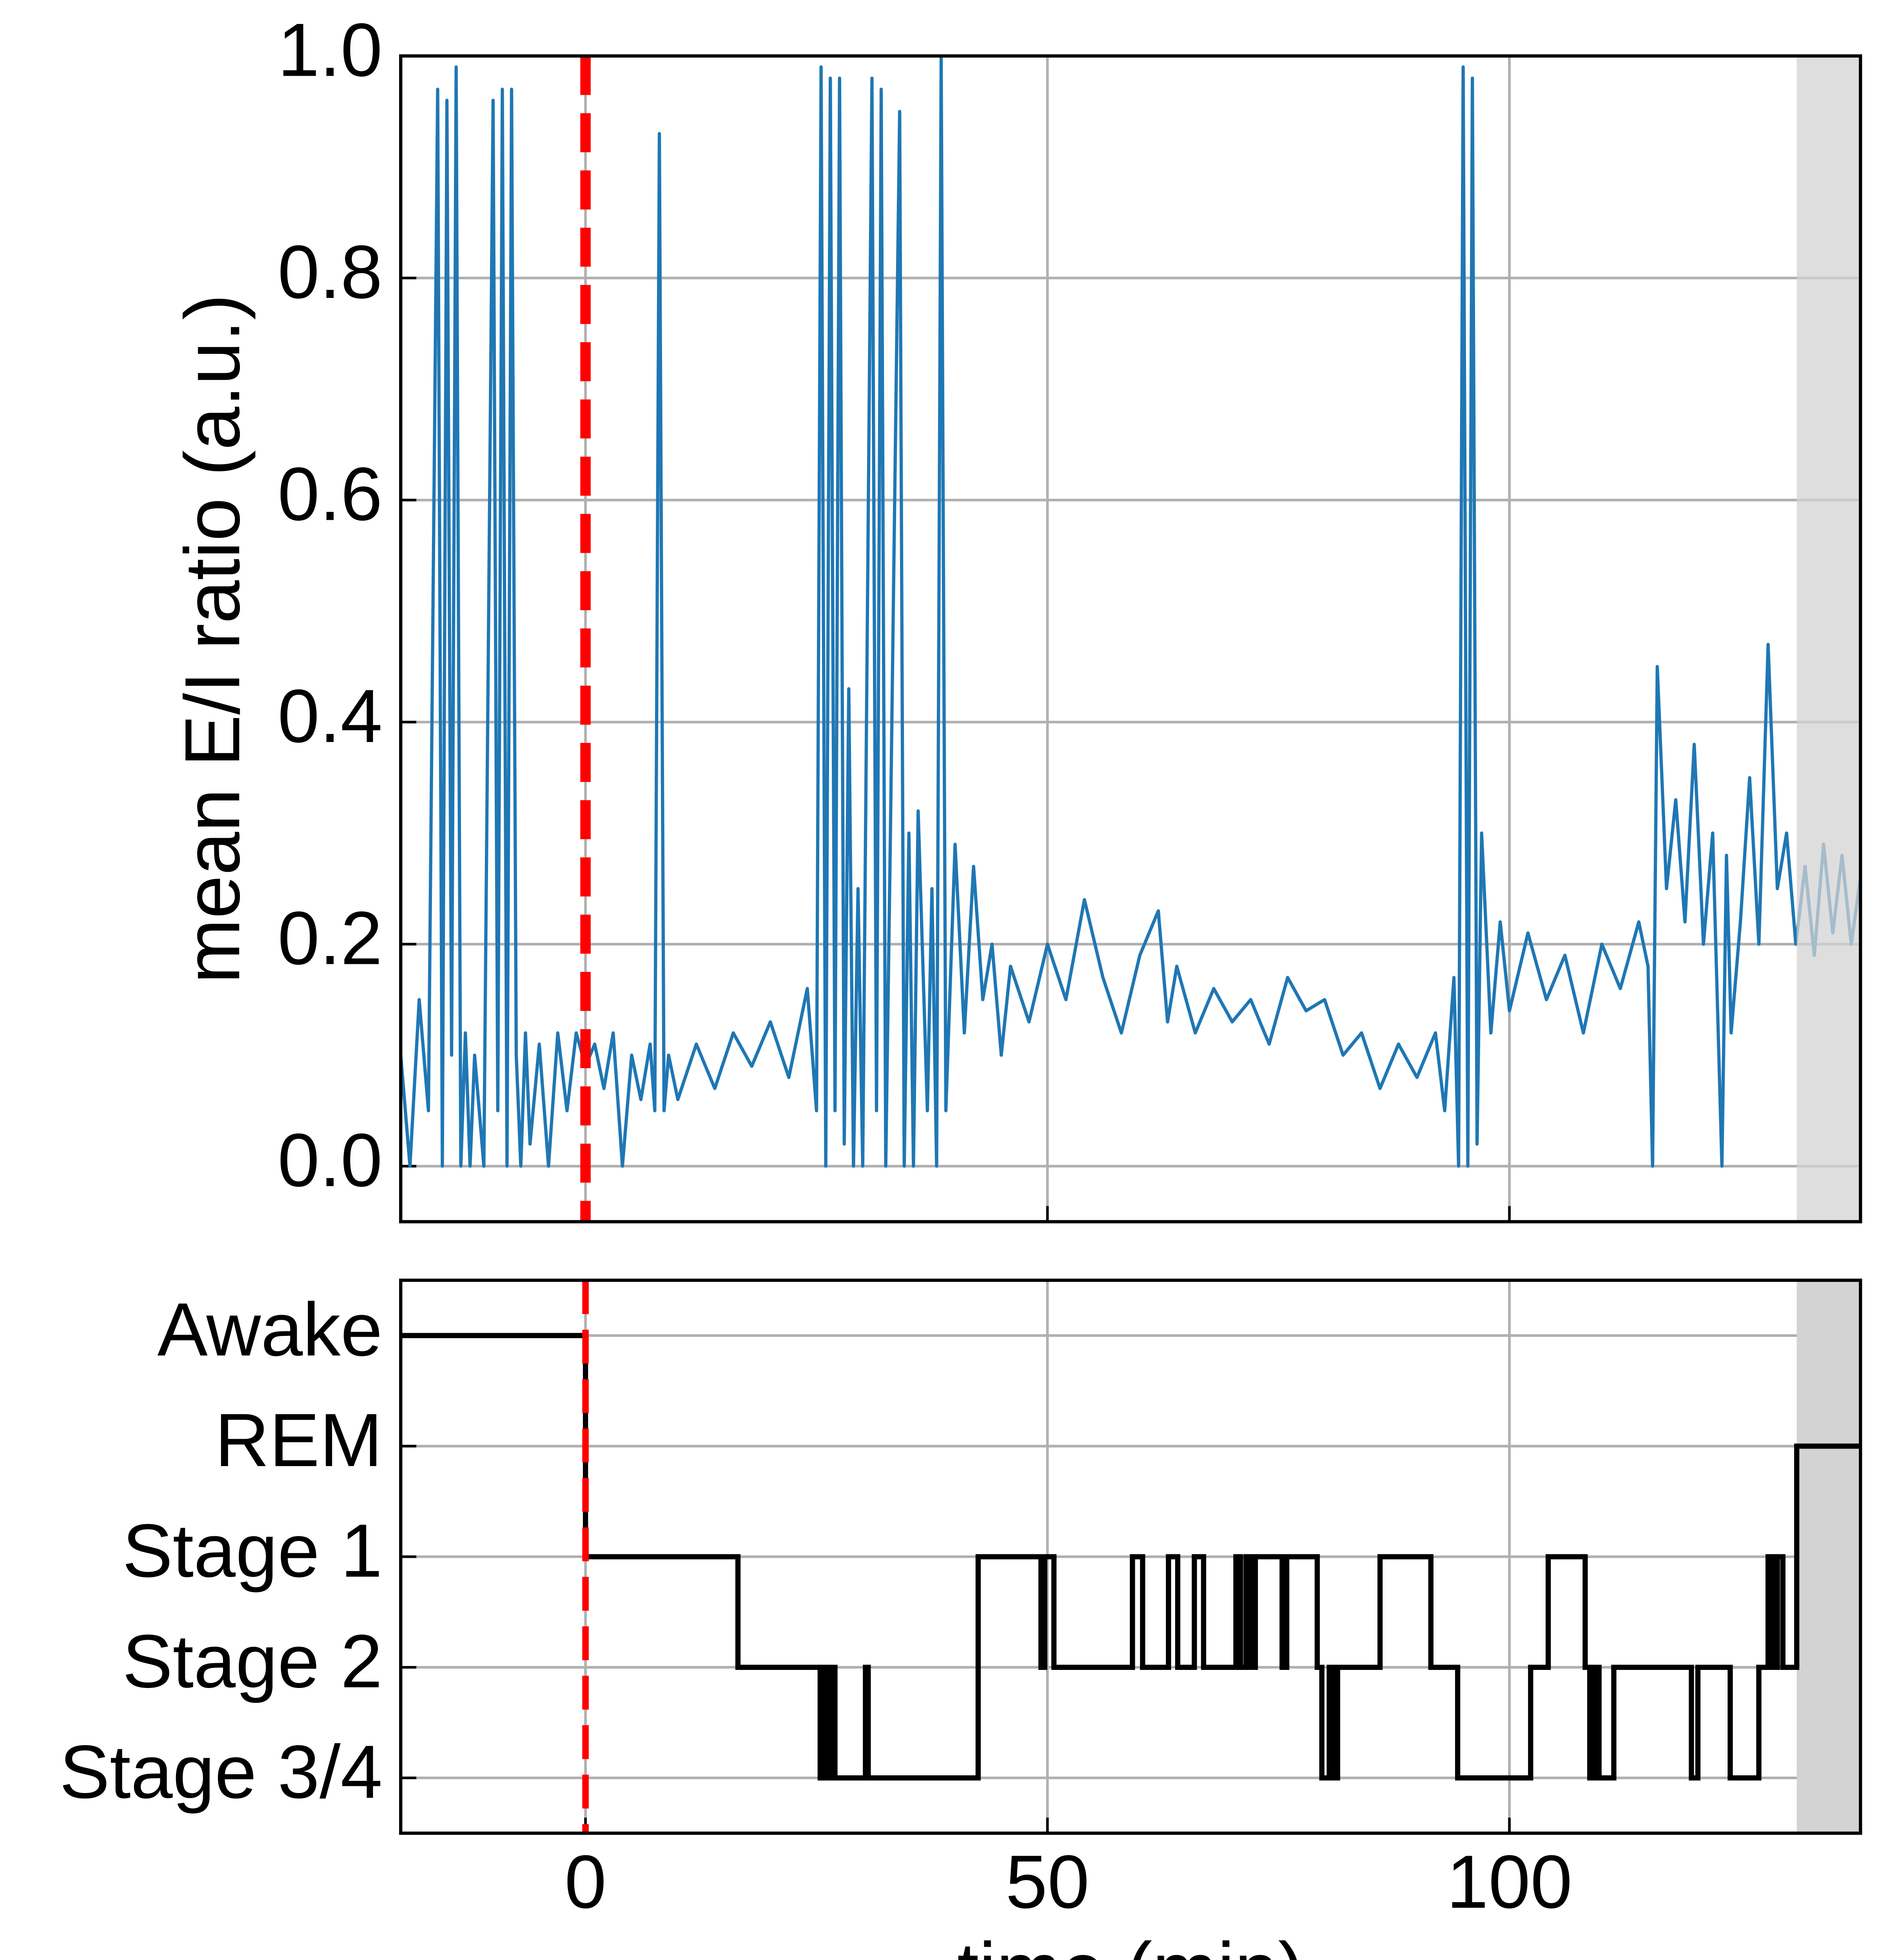  What do you see at coordinates (330, 1160) in the screenshot?
I see `y-tick-label: 0.0` at bounding box center [330, 1160].